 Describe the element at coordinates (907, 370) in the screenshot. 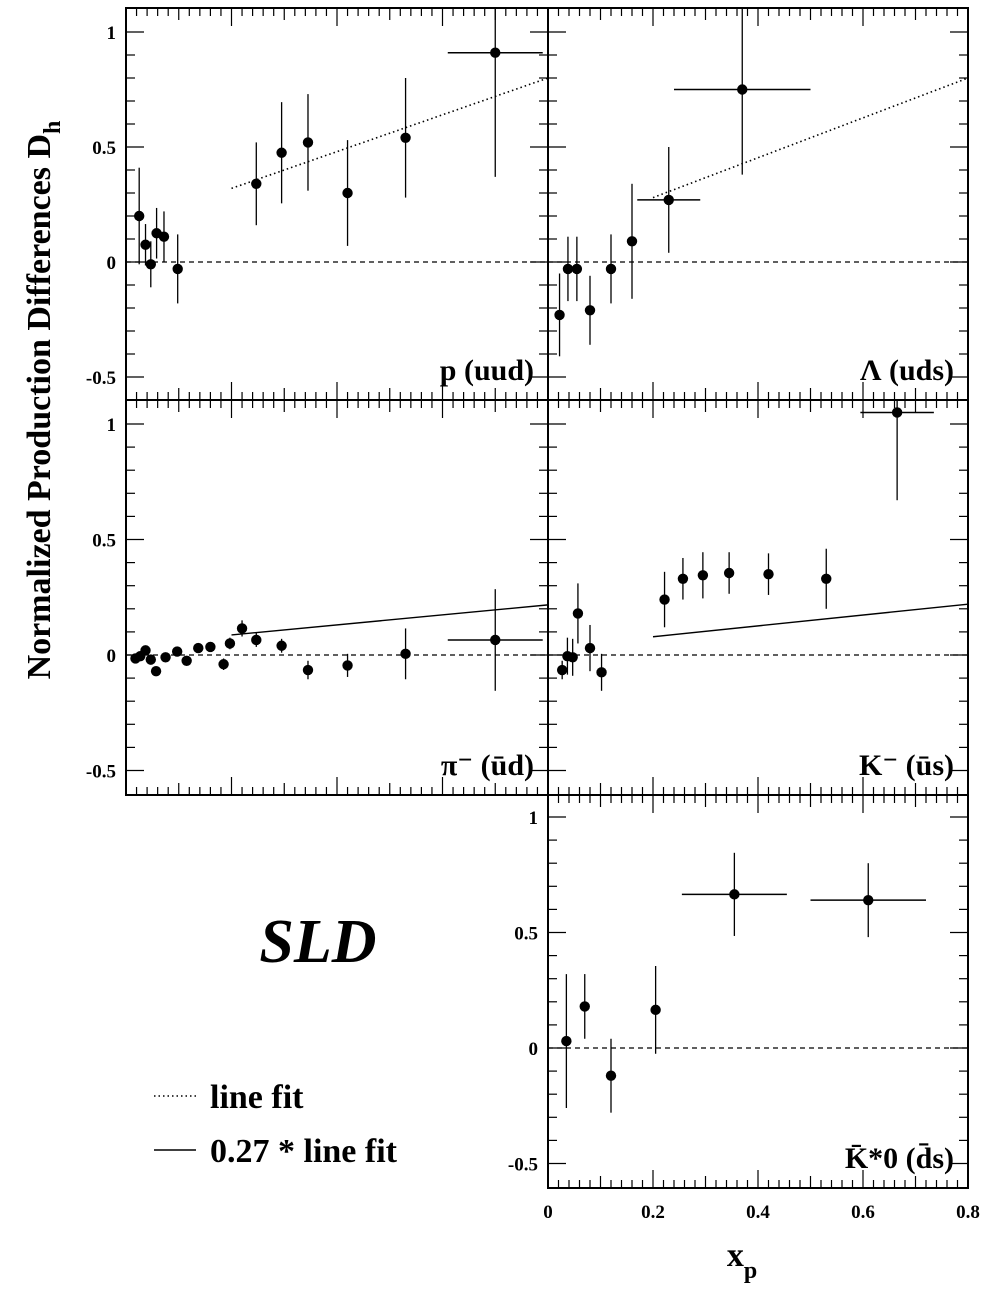

I see `panel-label-lambda: Λ (uds)` at that location.